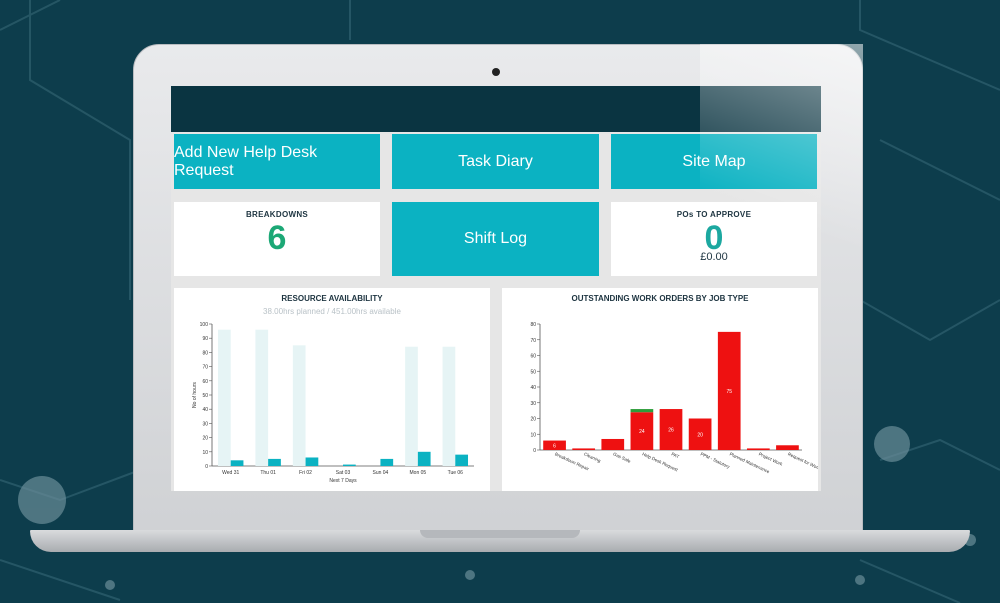  Describe the element at coordinates (418, 473) in the screenshot. I see `x-tick-label: Mon 05` at that location.